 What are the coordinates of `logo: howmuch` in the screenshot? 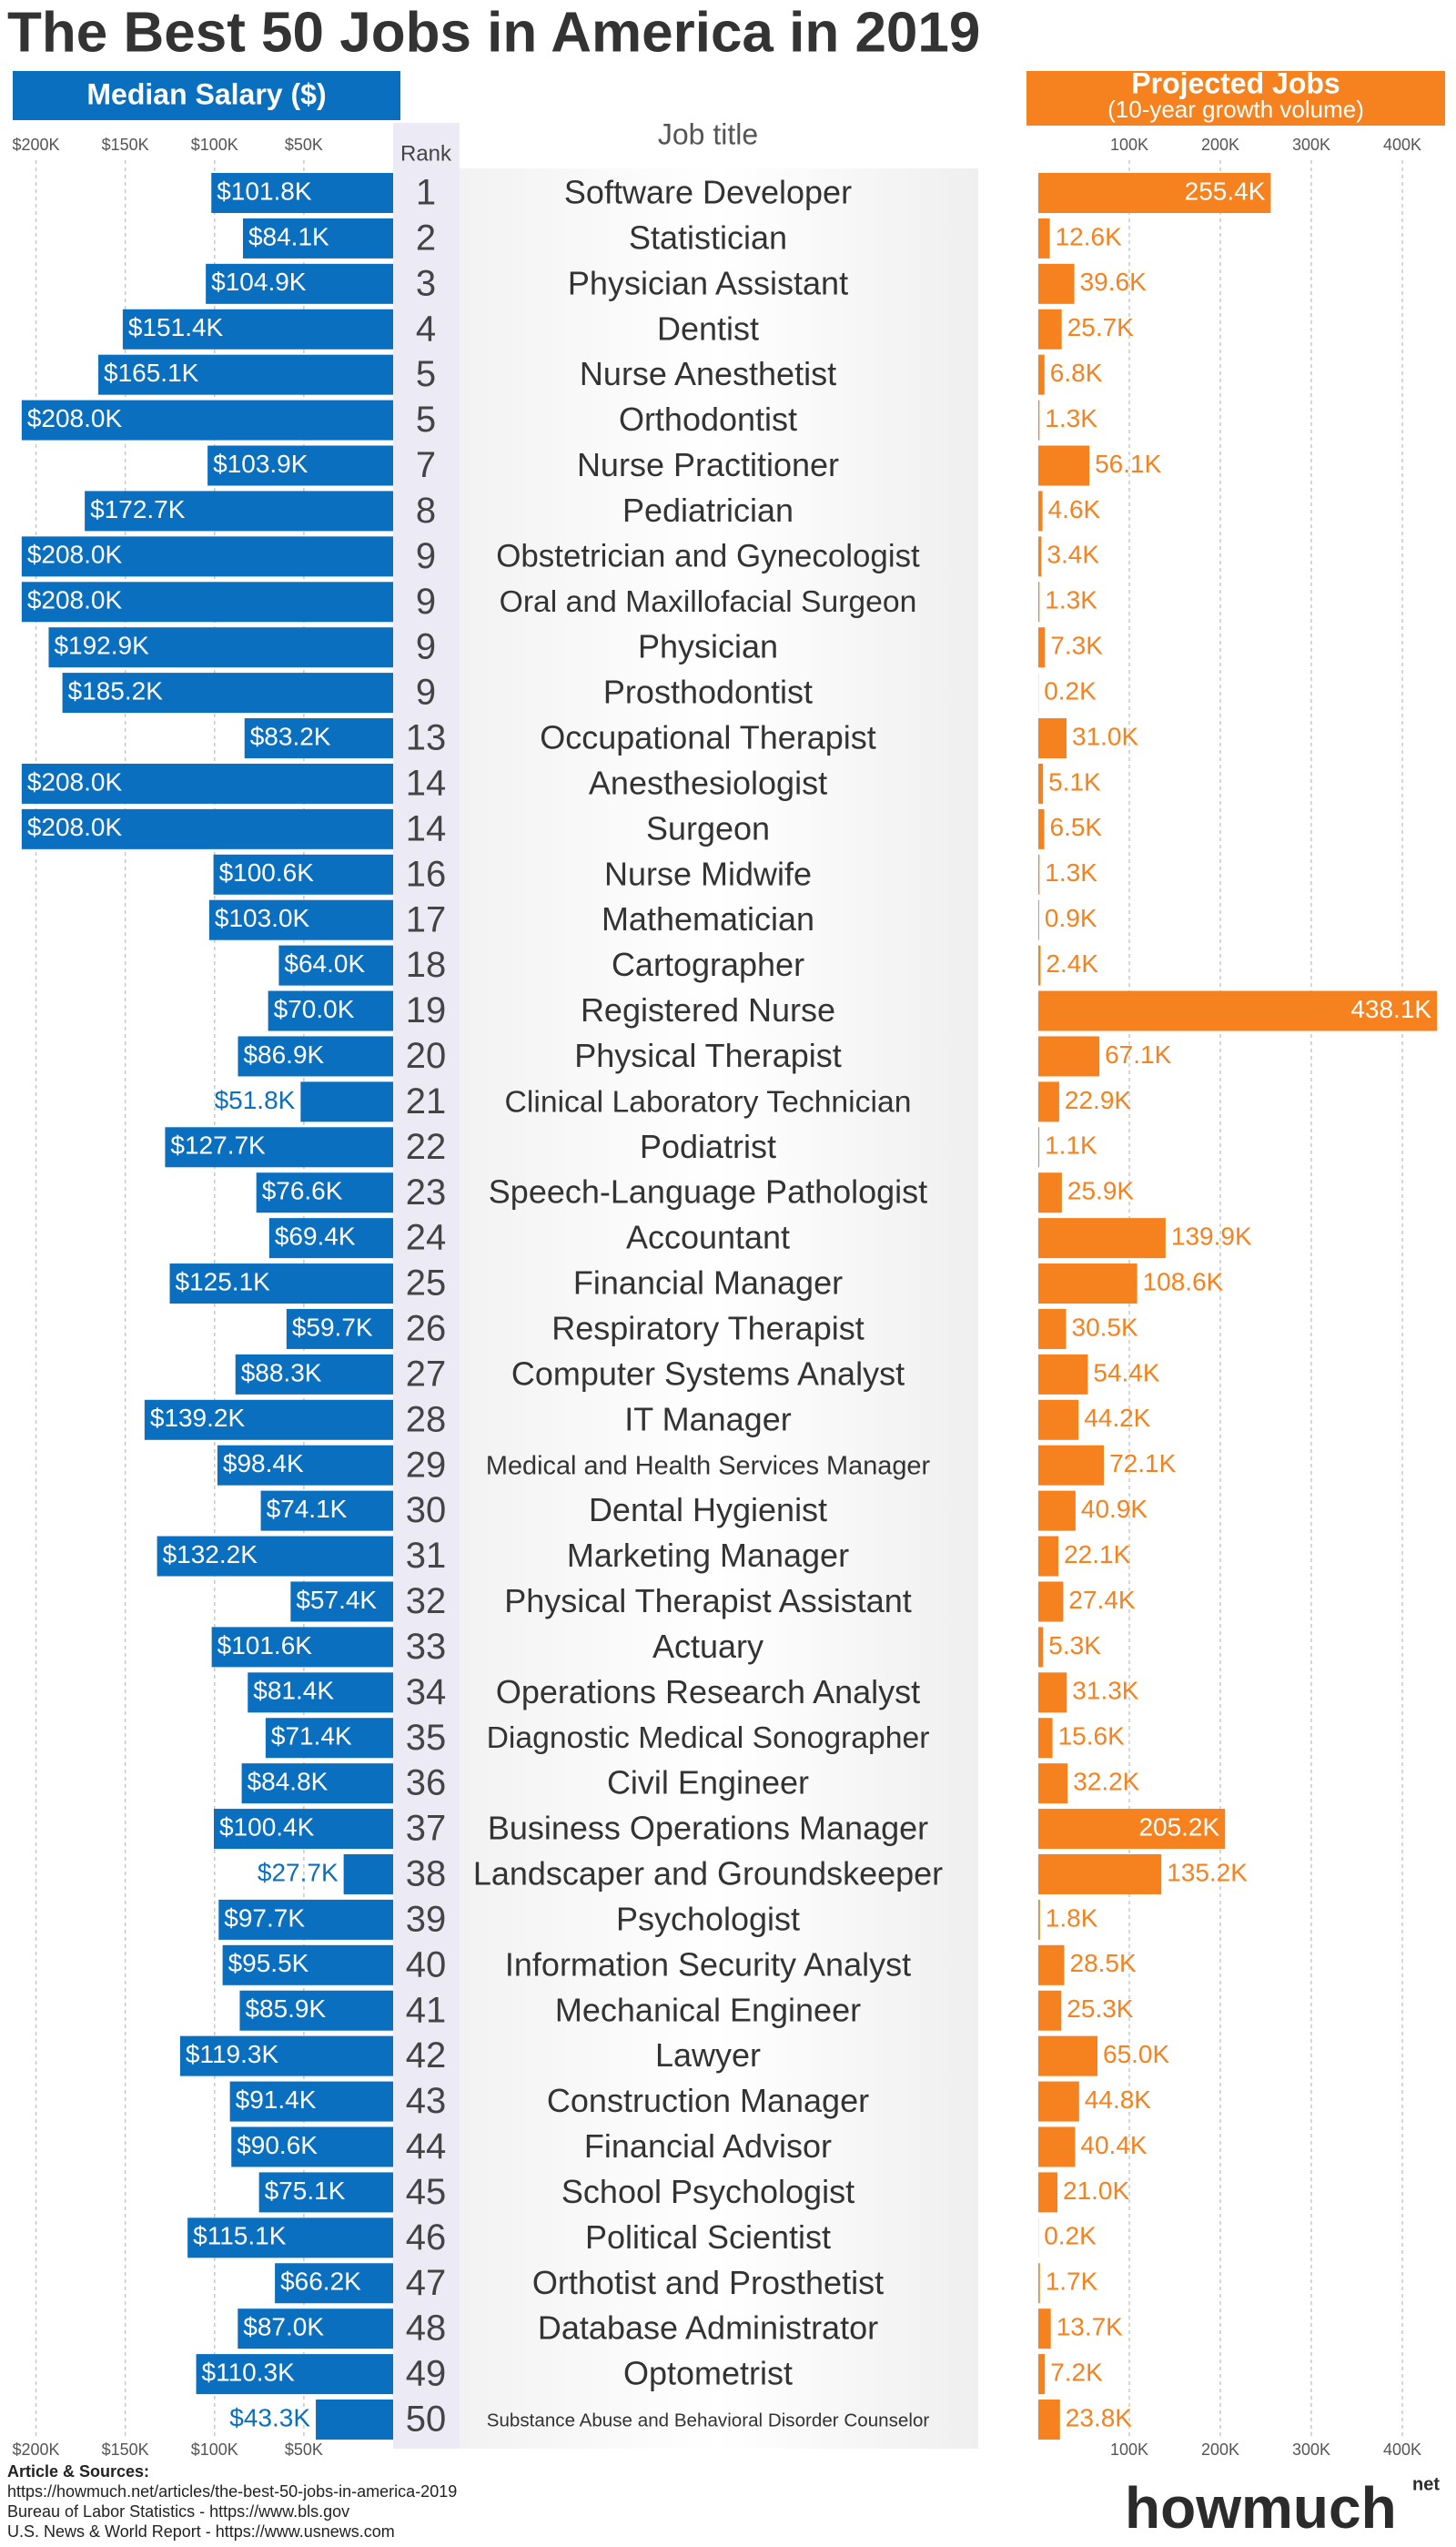 It's located at (1261, 2508).